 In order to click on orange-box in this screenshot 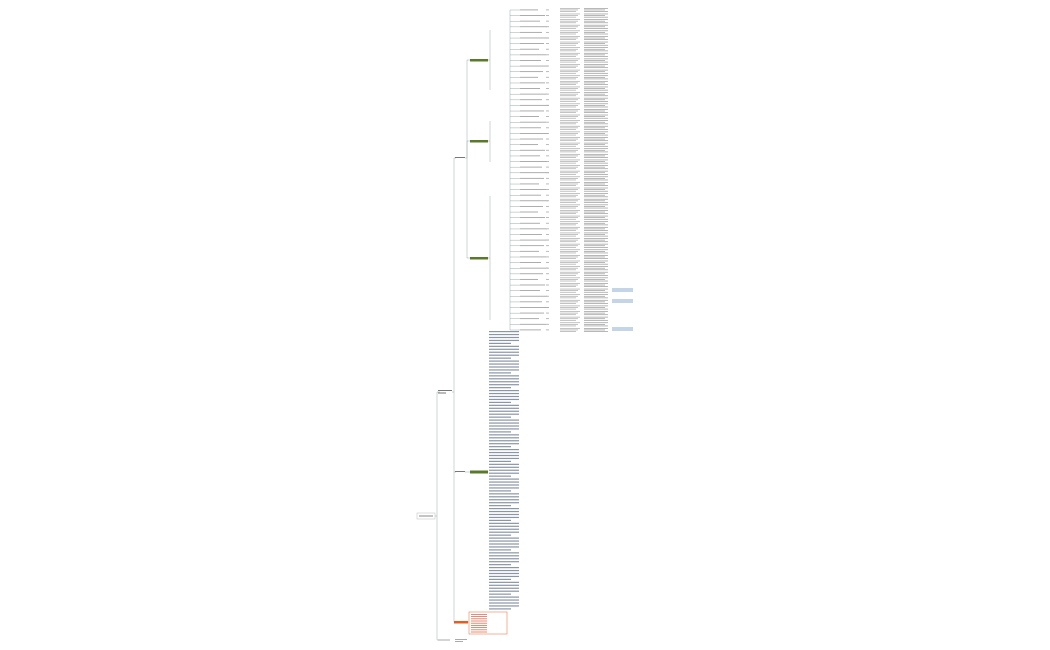, I will do `click(488, 623)`.